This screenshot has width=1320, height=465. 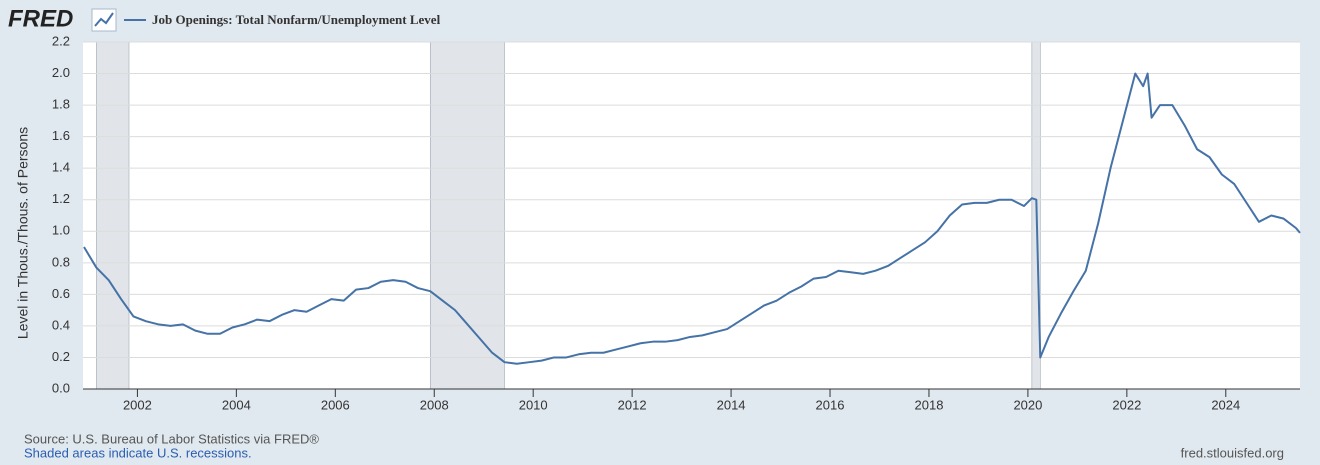 What do you see at coordinates (61, 261) in the screenshot?
I see `y-tick-label: 0.8` at bounding box center [61, 261].